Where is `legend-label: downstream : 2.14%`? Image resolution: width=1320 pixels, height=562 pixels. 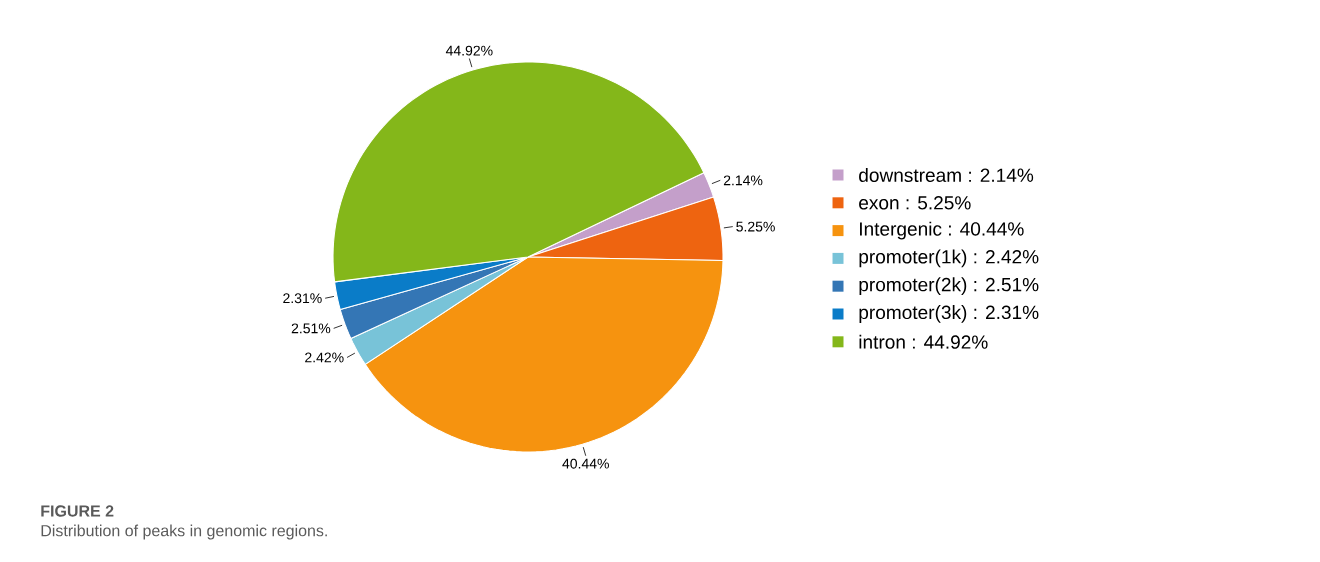
legend-label: downstream : 2.14% is located at coordinates (946, 175).